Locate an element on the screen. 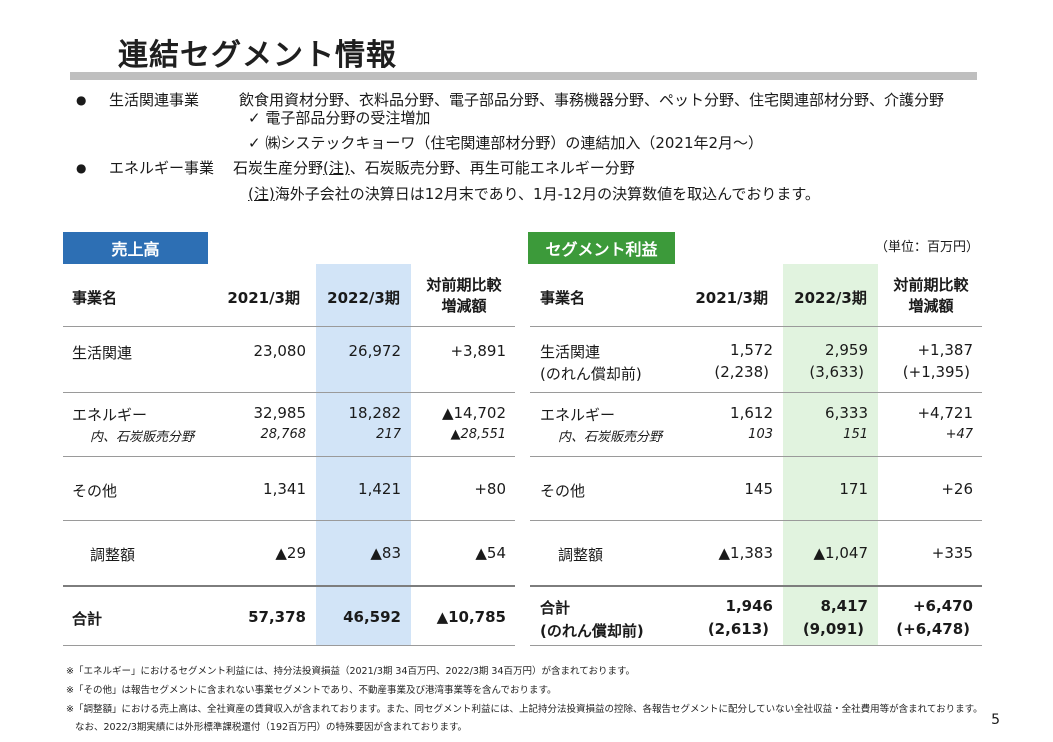 The height and width of the screenshot is (742, 1053). sales-header-name: 事業名 is located at coordinates (95, 298).